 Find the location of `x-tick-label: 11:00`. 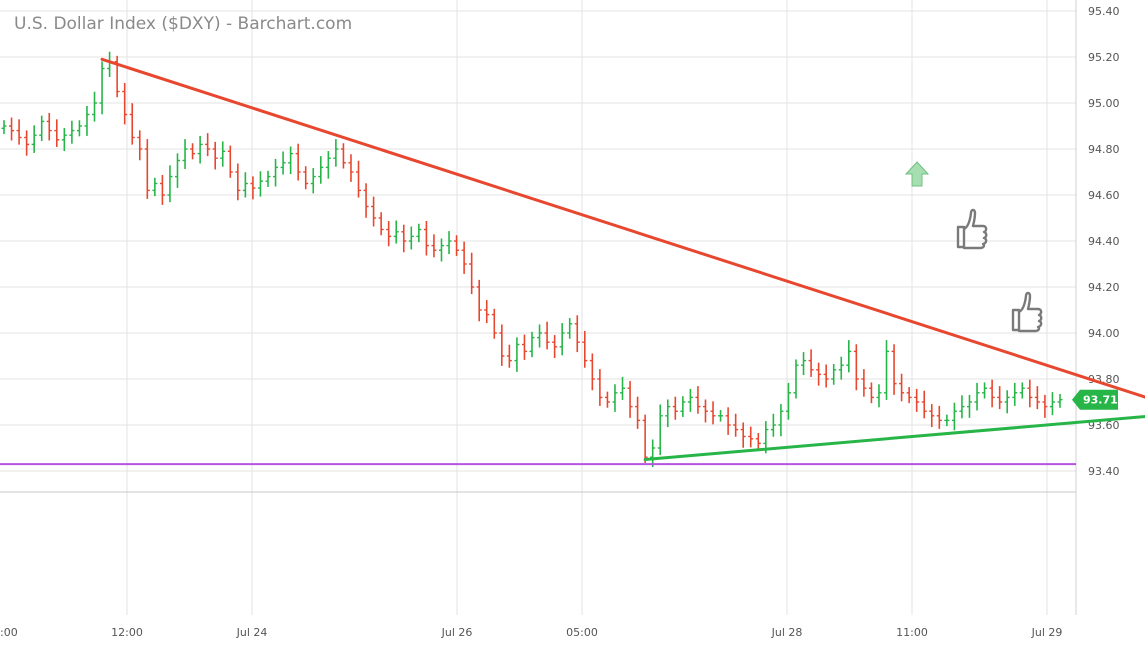

x-tick-label: 11:00 is located at coordinates (912, 632).